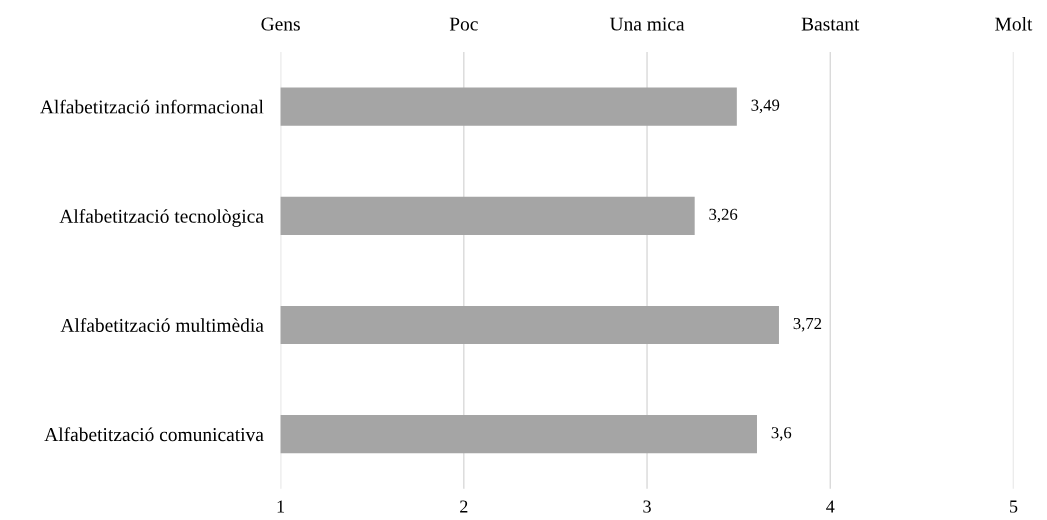 The height and width of the screenshot is (520, 1047). What do you see at coordinates (152, 106) in the screenshot?
I see `y-tick-label: Alfabetització informacional` at bounding box center [152, 106].